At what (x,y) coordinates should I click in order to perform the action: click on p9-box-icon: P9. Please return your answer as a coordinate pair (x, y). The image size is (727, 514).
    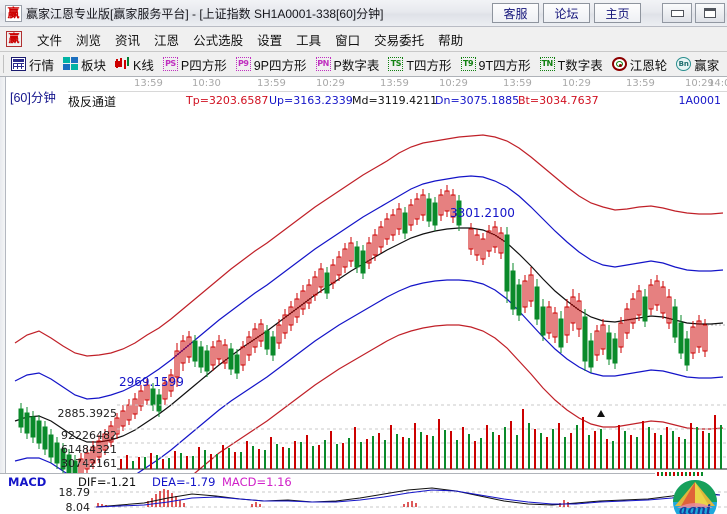
    Looking at the image, I should click on (243, 64).